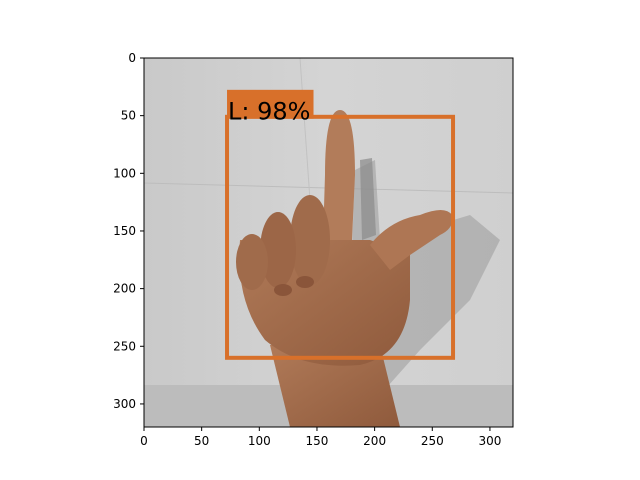 The width and height of the screenshot is (640, 480). What do you see at coordinates (124, 231) in the screenshot?
I see `y-tick-label: 150` at bounding box center [124, 231].